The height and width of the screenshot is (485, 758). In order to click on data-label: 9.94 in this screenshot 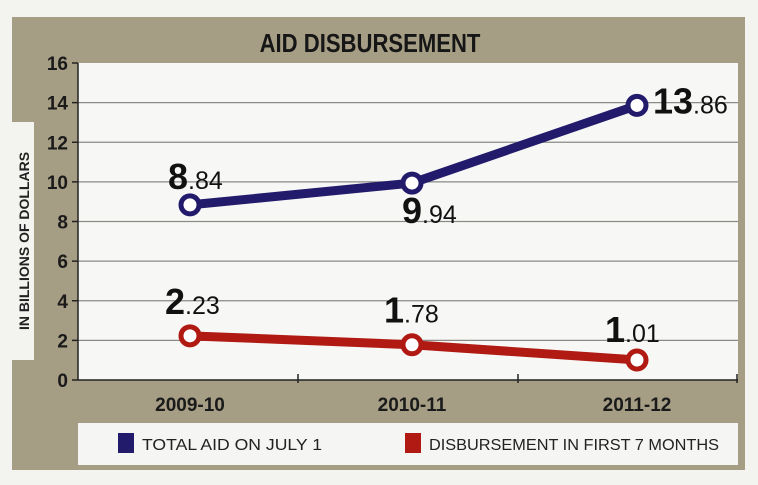, I will do `click(429, 210)`.